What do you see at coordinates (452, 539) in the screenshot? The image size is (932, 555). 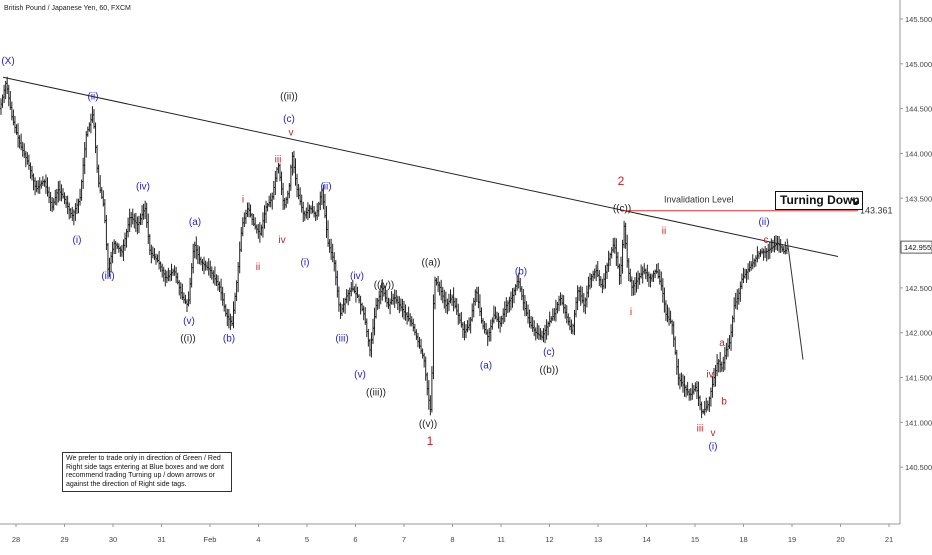 I see `x-tick-label: 8` at bounding box center [452, 539].